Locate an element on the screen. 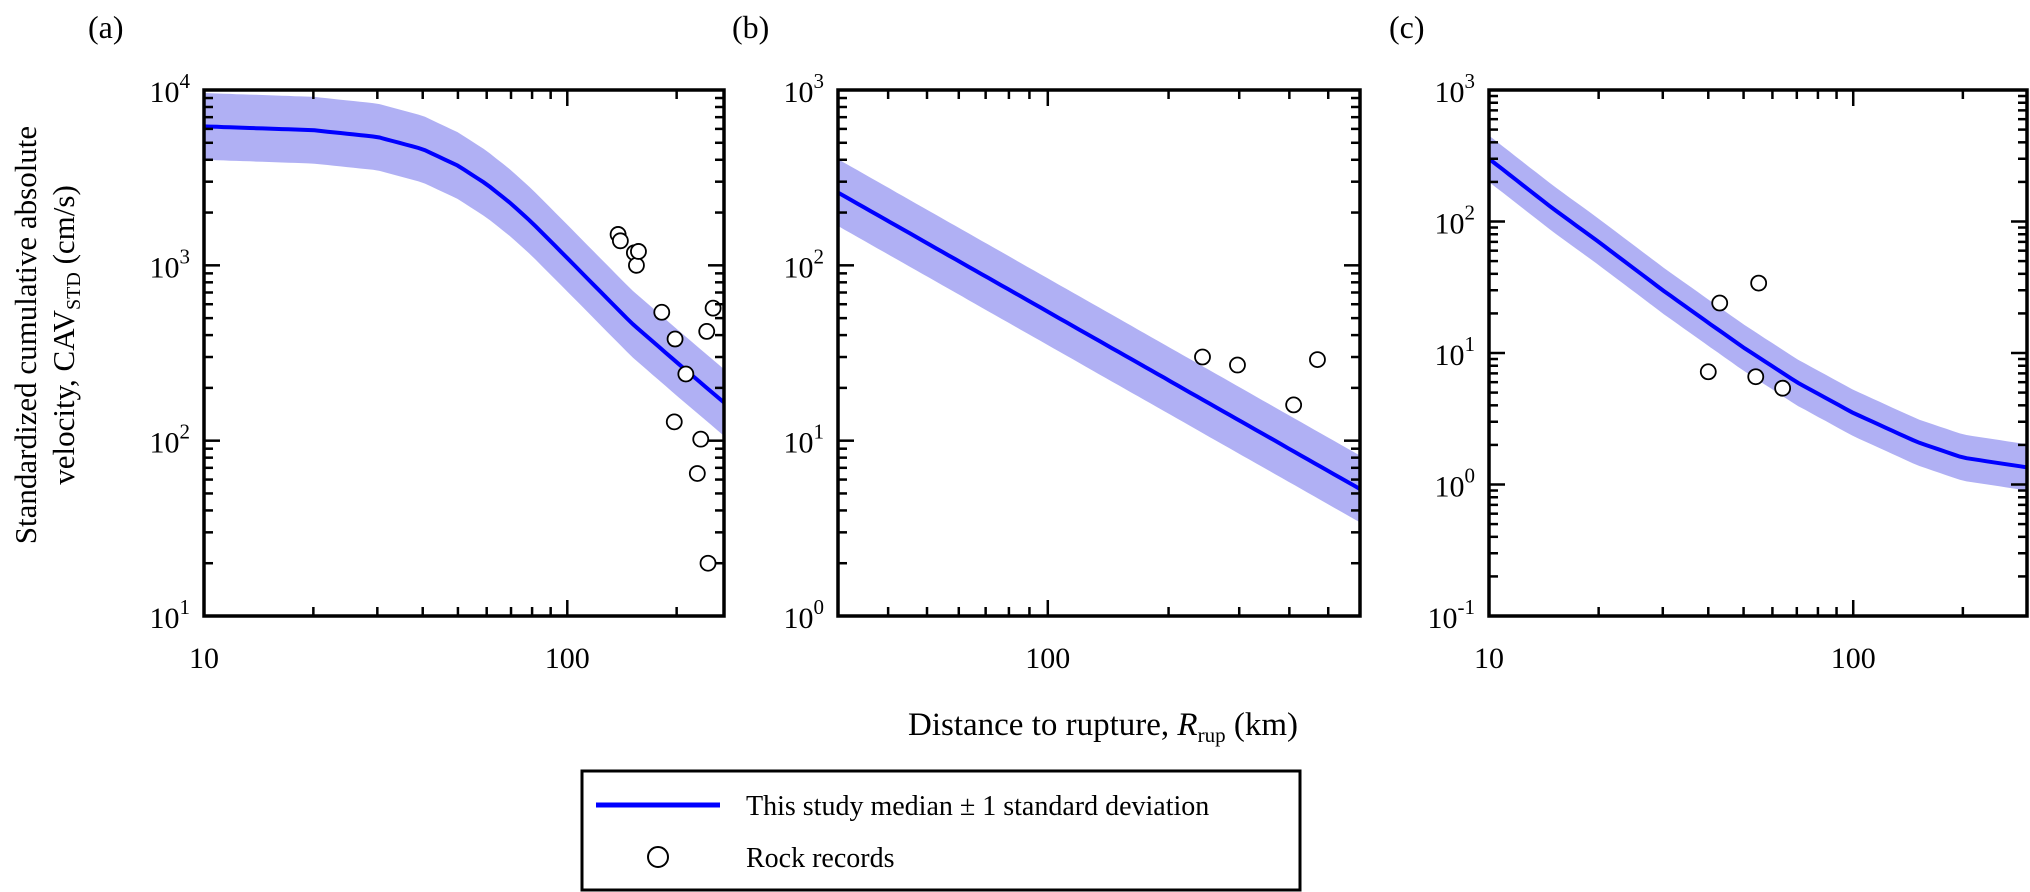 The image size is (2030, 892). y-axis-label-suffix: (cm/s) is located at coordinates (63, 228).